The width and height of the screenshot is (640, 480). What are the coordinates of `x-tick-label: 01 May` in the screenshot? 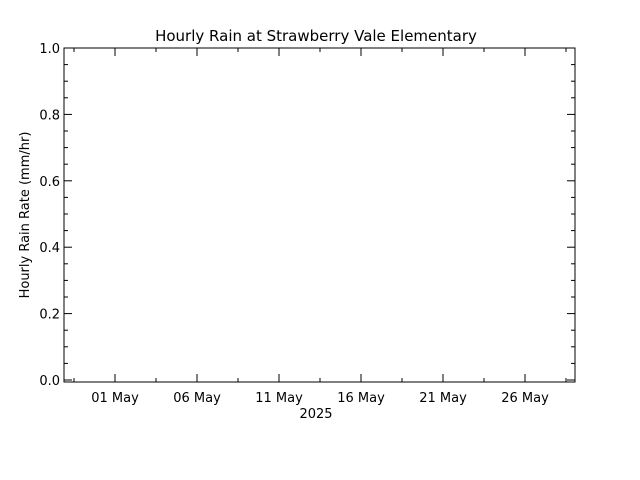 It's located at (115, 398).